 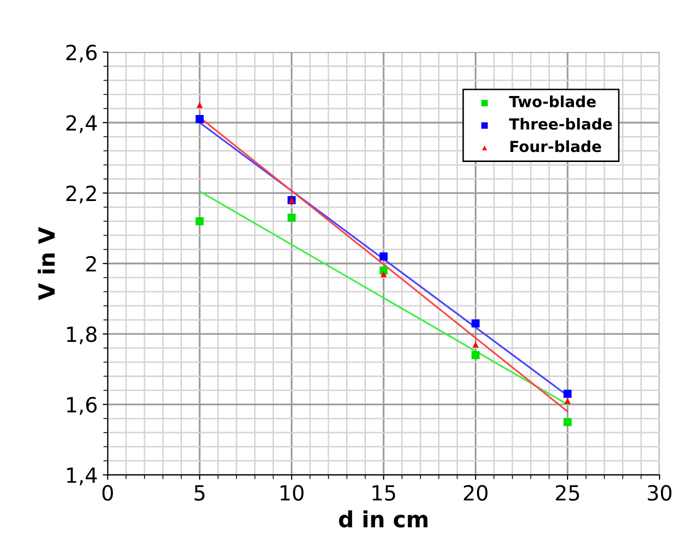 I want to click on y-tick-label: 1,4, so click(x=82, y=477).